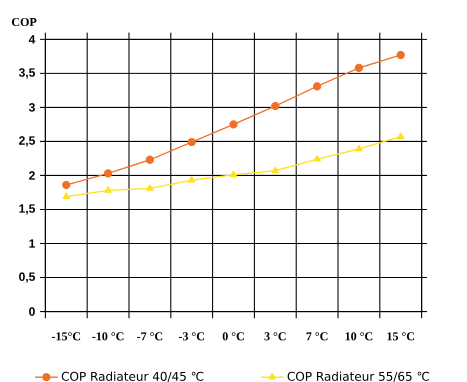  I want to click on legend-label: COP Radiateur 55/65 ℃, so click(359, 376).